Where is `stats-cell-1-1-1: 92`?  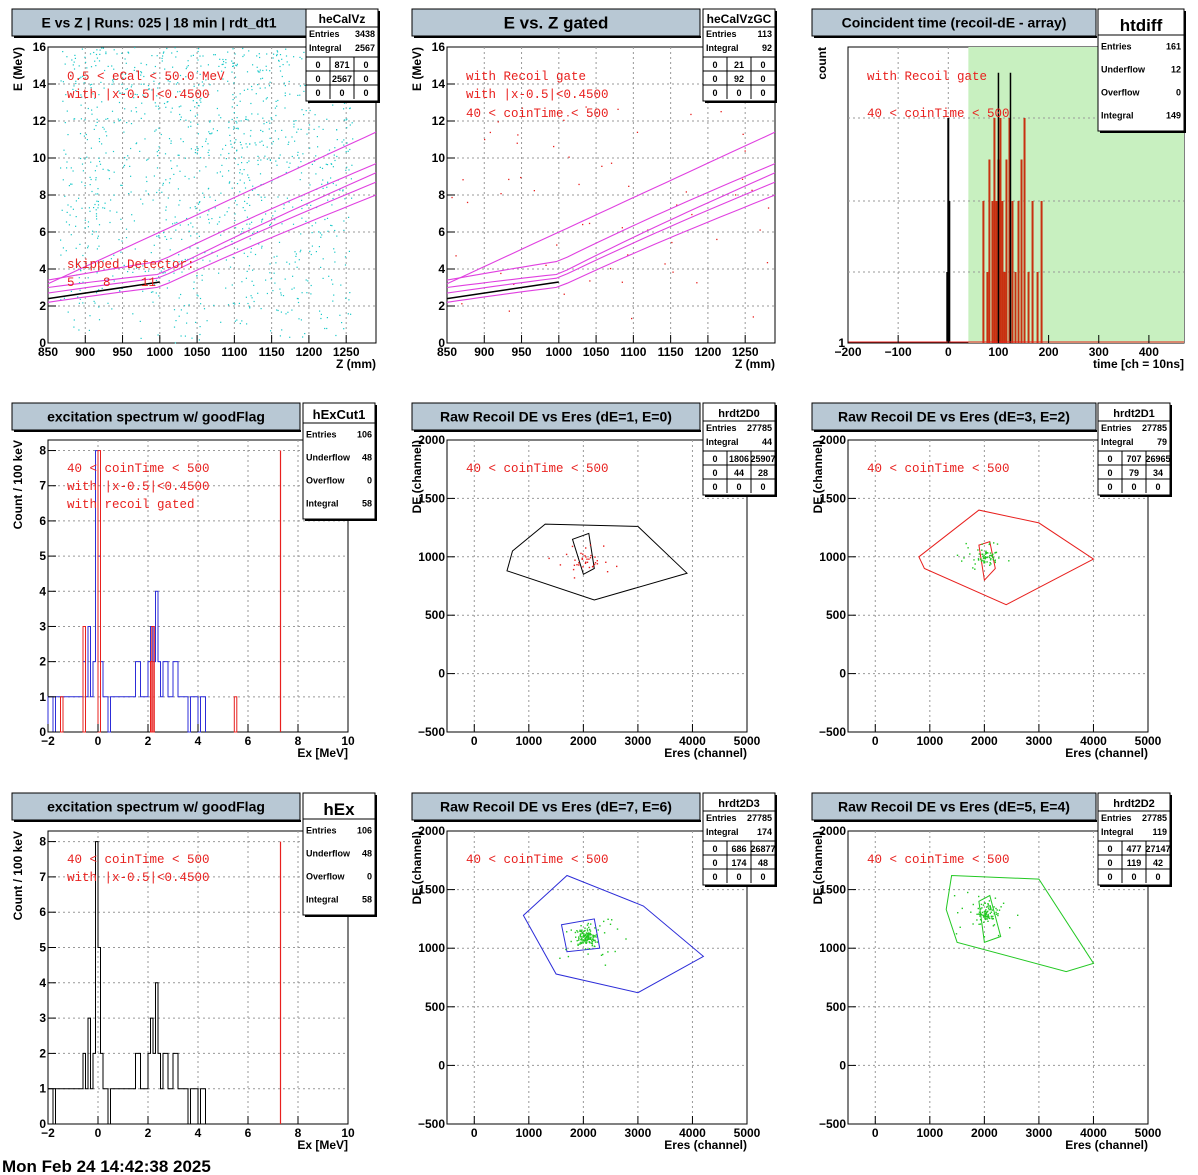 stats-cell-1-1-1: 92 is located at coordinates (739, 79).